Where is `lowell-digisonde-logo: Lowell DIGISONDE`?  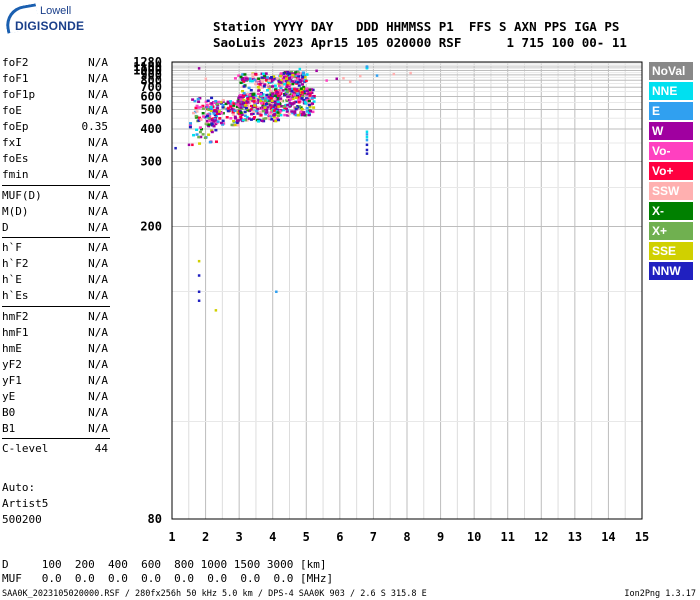
lowell-digisonde-logo: Lowell DIGISONDE is located at coordinates (43, 23).